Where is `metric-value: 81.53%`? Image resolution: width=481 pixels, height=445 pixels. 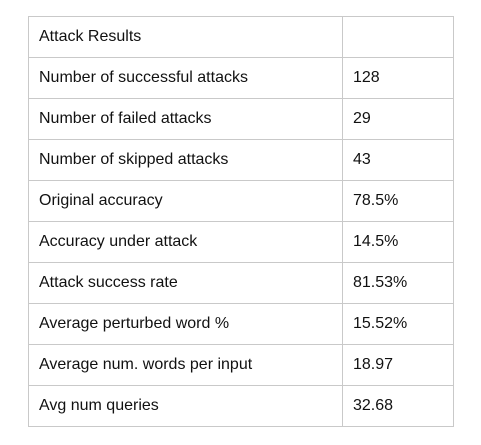 metric-value: 81.53% is located at coordinates (398, 283).